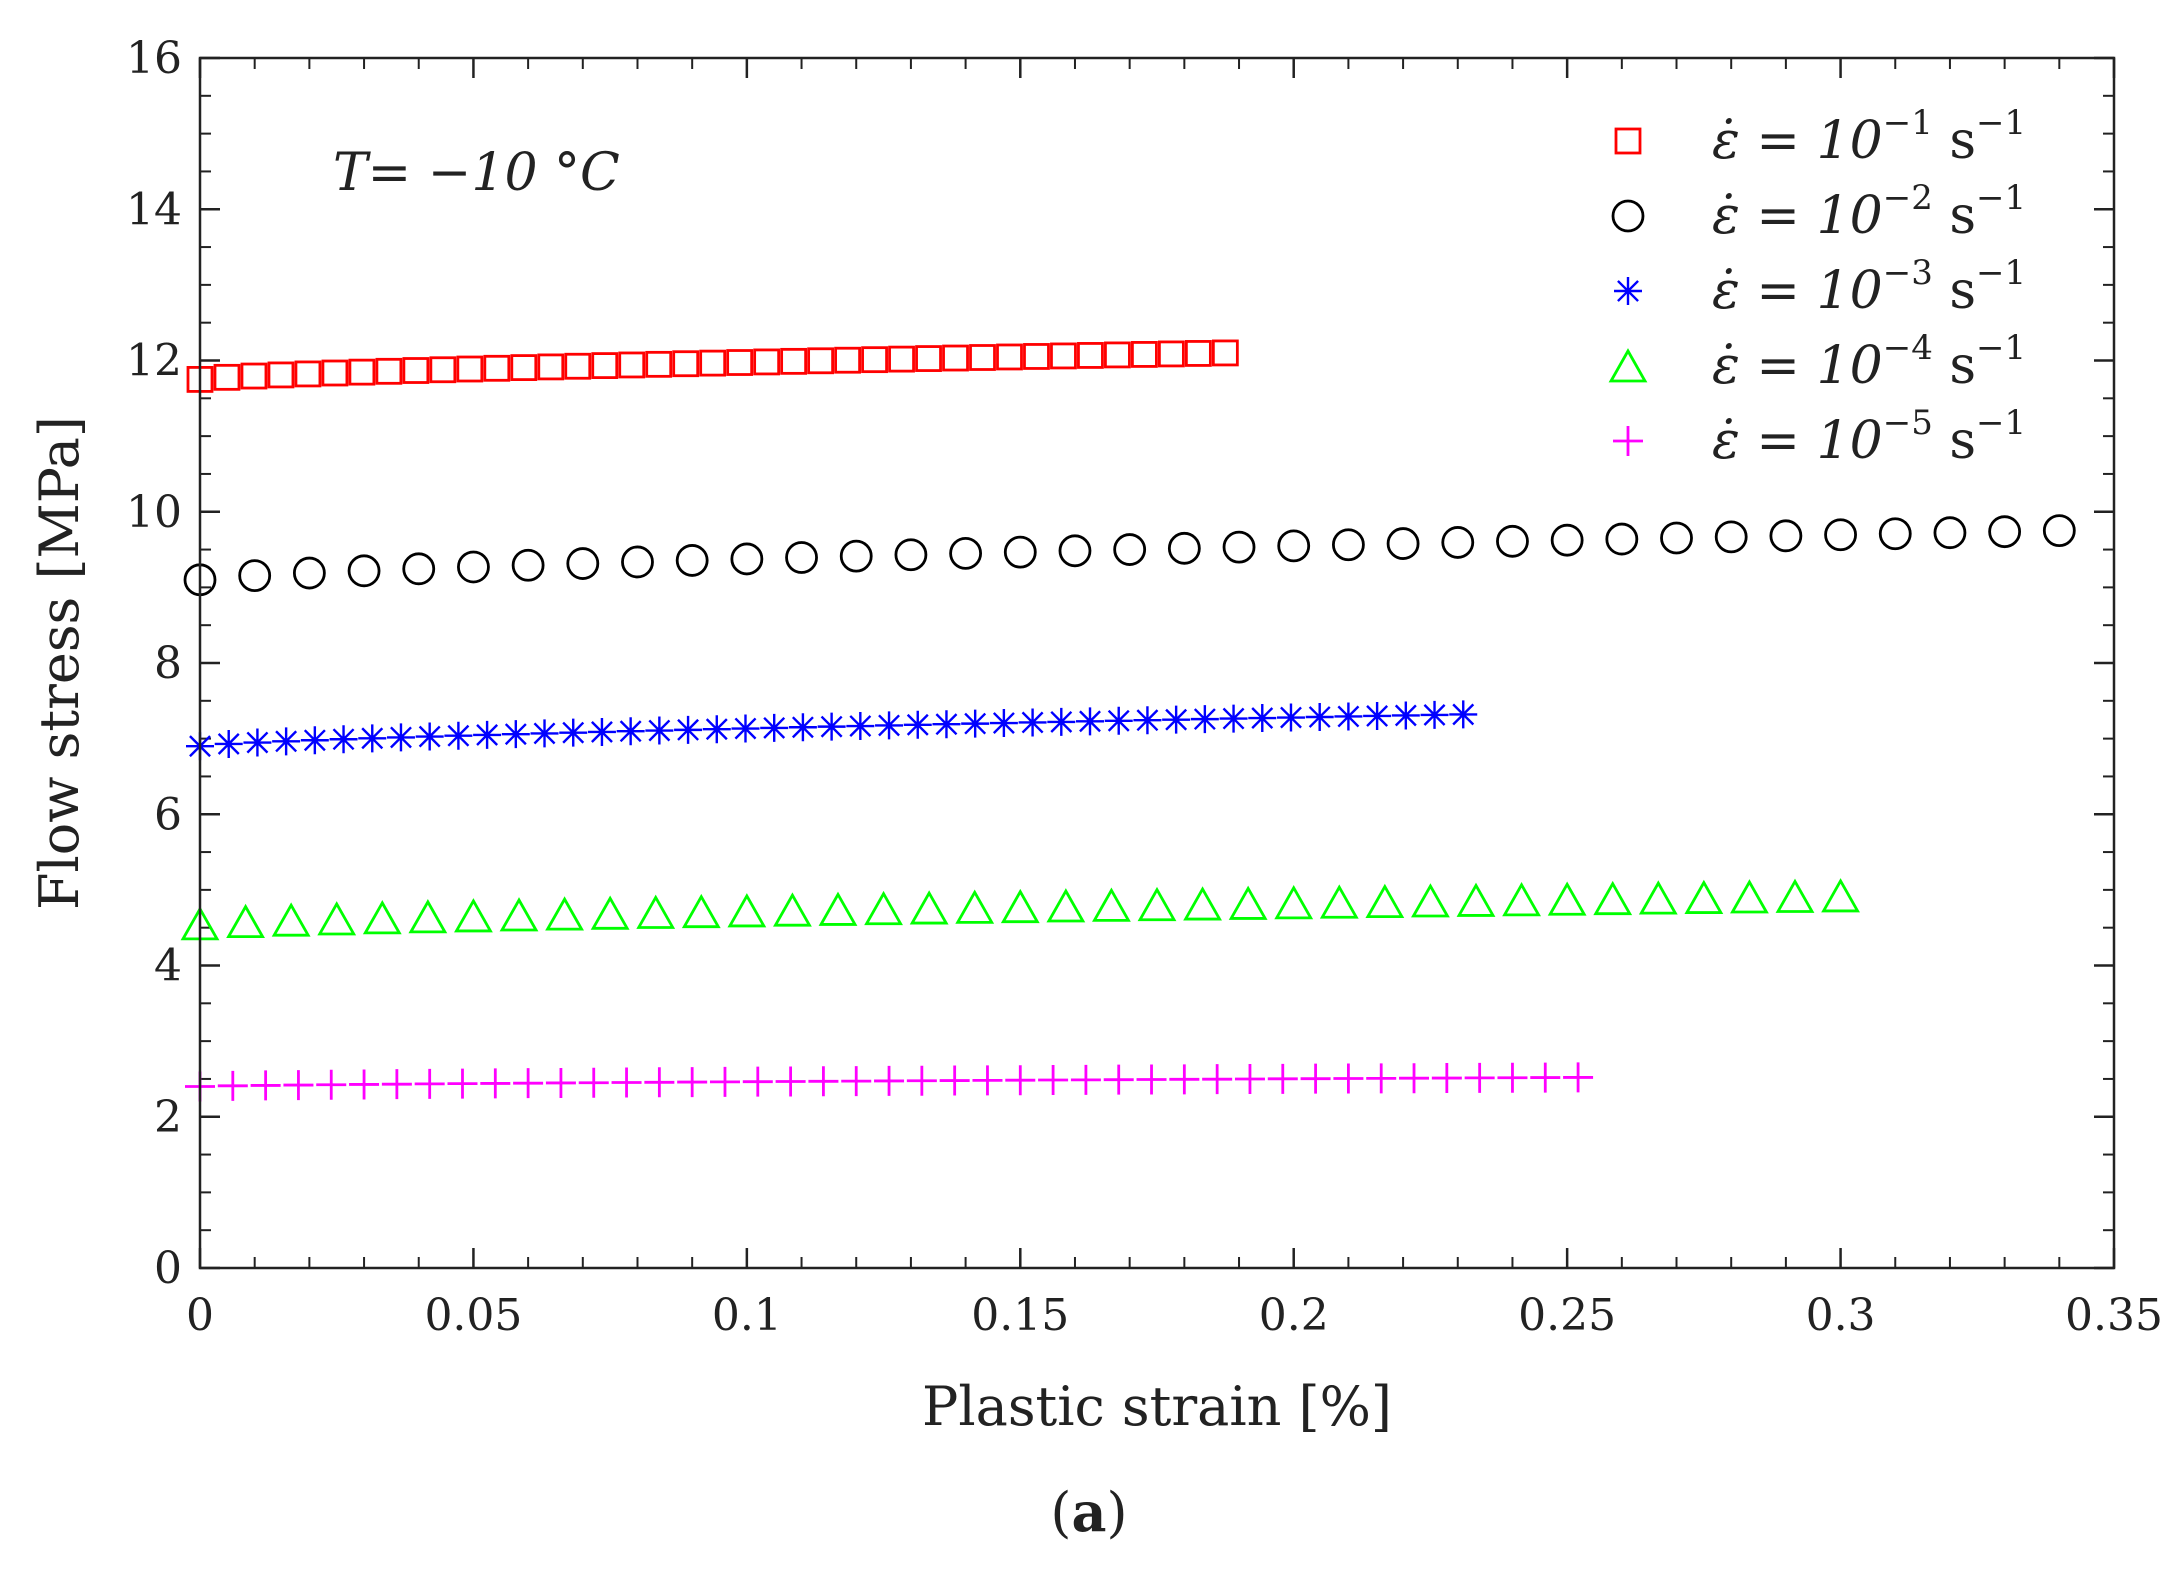 Image resolution: width=2178 pixels, height=1574 pixels. Describe the element at coordinates (1157, 1406) in the screenshot. I see `x-axis-title: Plastic strain [%]` at that location.